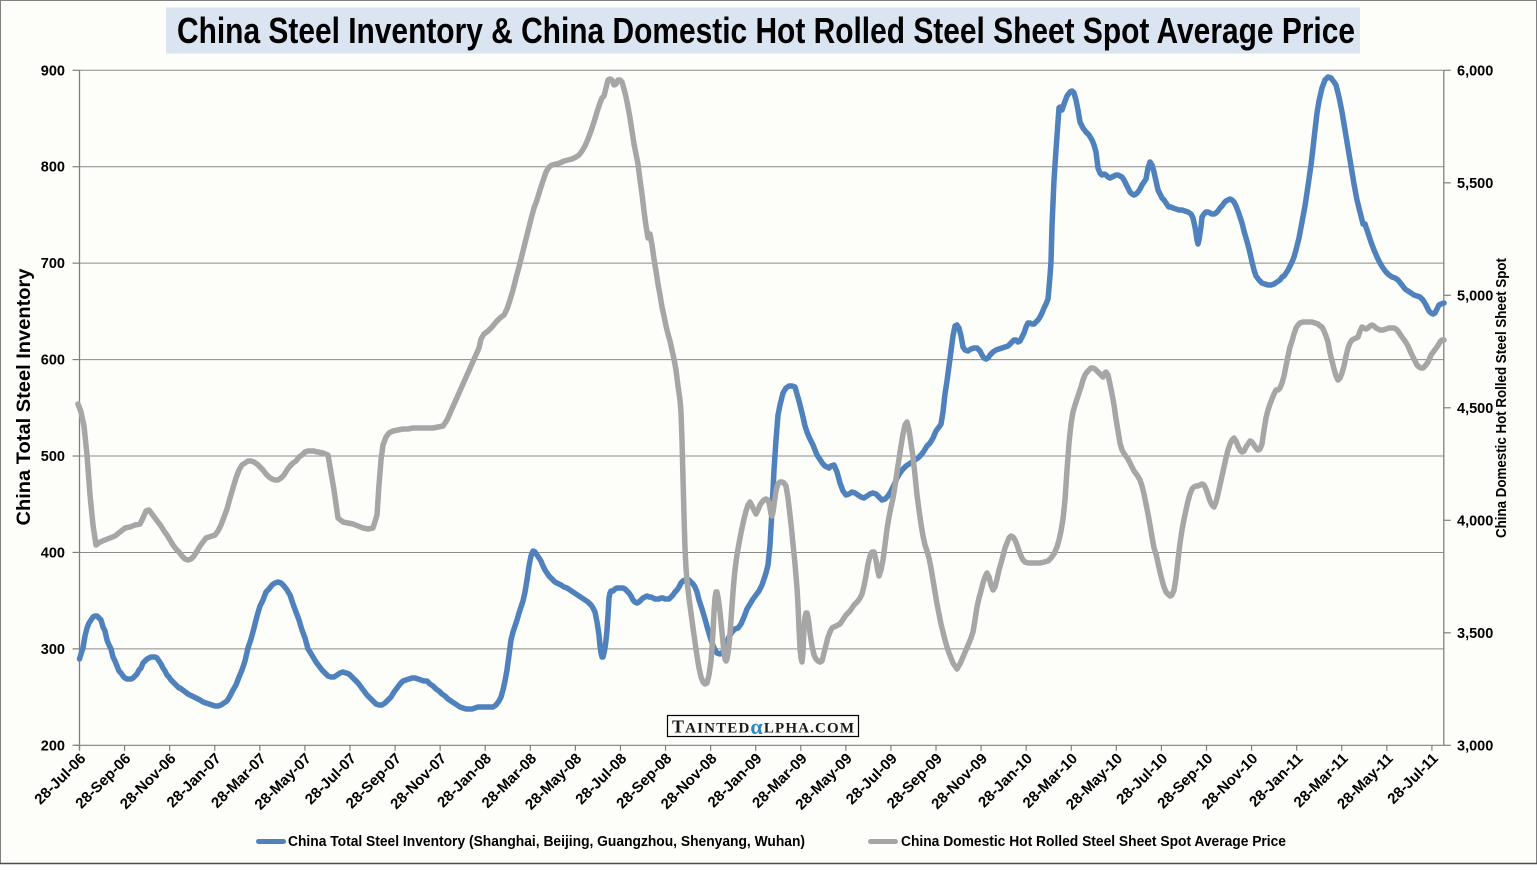 The height and width of the screenshot is (870, 1537). What do you see at coordinates (1475, 634) in the screenshot?
I see `svg-text: 3,500` at bounding box center [1475, 634].